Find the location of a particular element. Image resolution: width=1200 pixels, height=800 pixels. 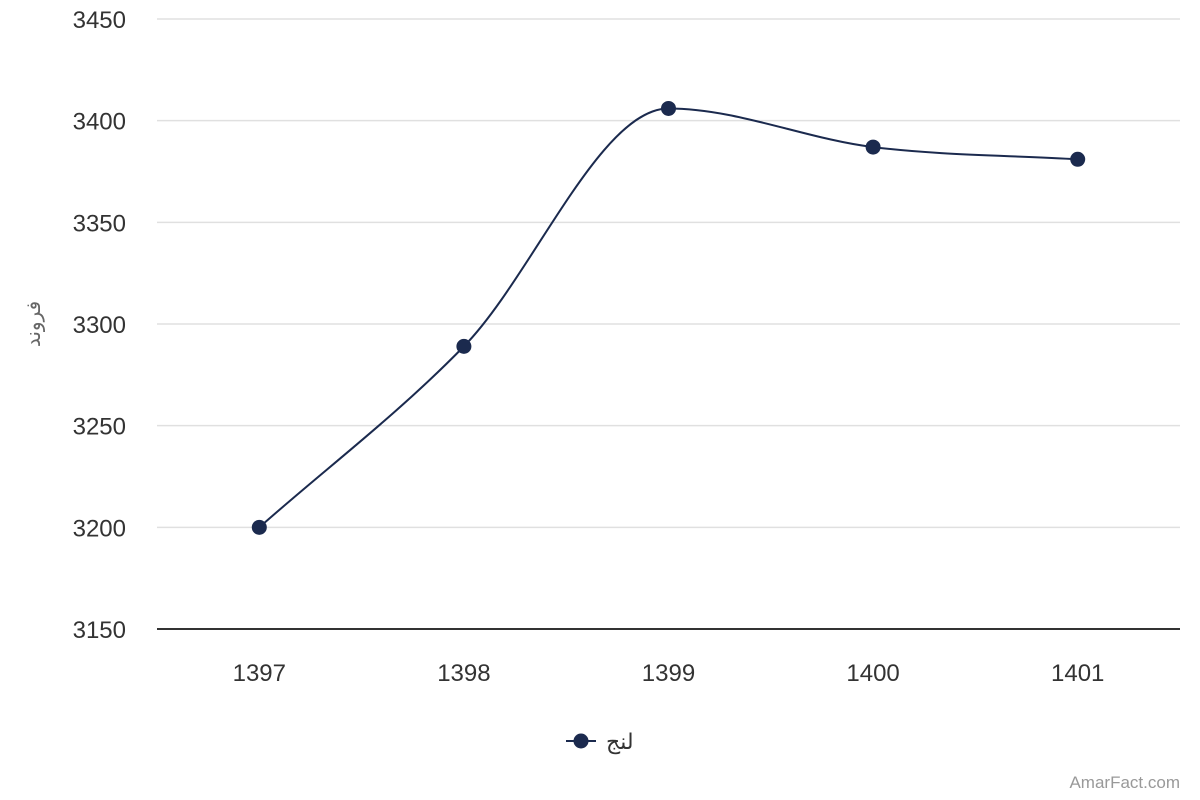

y-tick-label: 3450 is located at coordinates (99, 20).